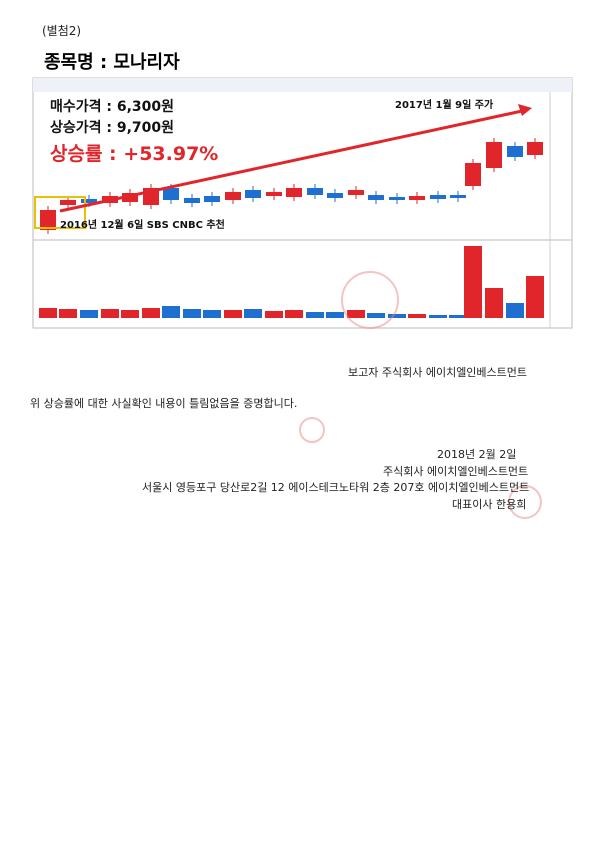 This screenshot has width=600, height=848. I want to click on toolbar, so click(302, 85).